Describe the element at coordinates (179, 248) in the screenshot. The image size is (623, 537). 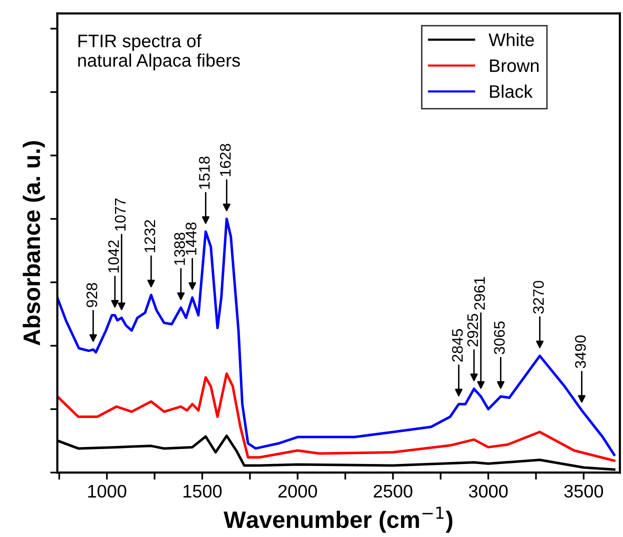
I see `annotation: 1388` at that location.